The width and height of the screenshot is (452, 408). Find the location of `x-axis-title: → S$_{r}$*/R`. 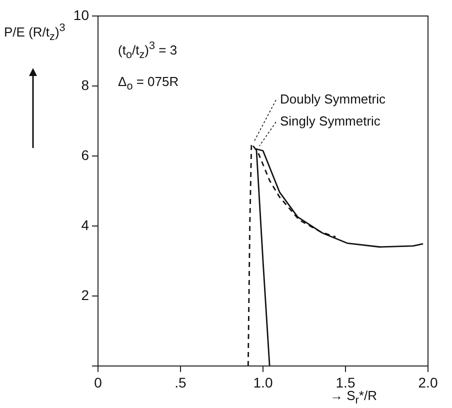

x-axis-title: → S$_{r}$*/R is located at coordinates (353, 397).